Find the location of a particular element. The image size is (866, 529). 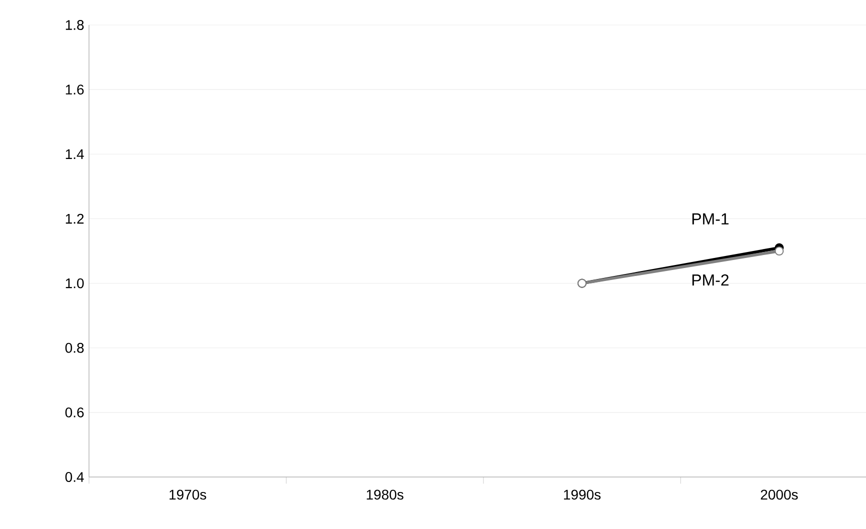

y-tick-label: 0.8 is located at coordinates (74, 347).